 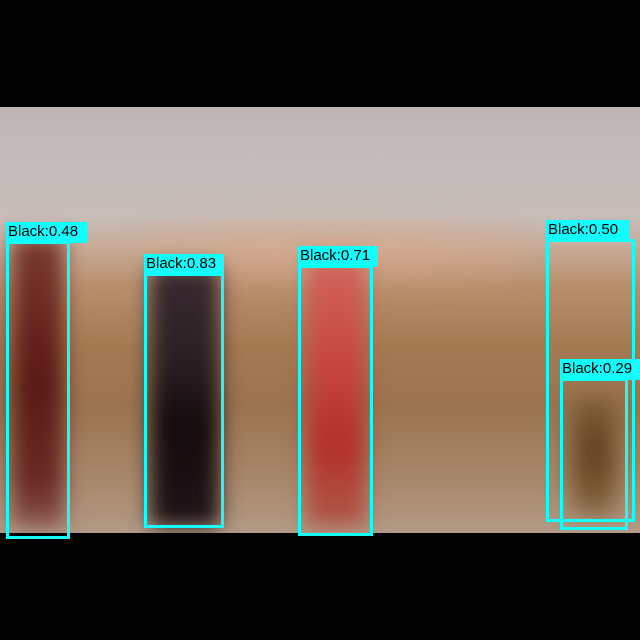 What do you see at coordinates (185, 397) in the screenshot?
I see `black-stripe` at bounding box center [185, 397].